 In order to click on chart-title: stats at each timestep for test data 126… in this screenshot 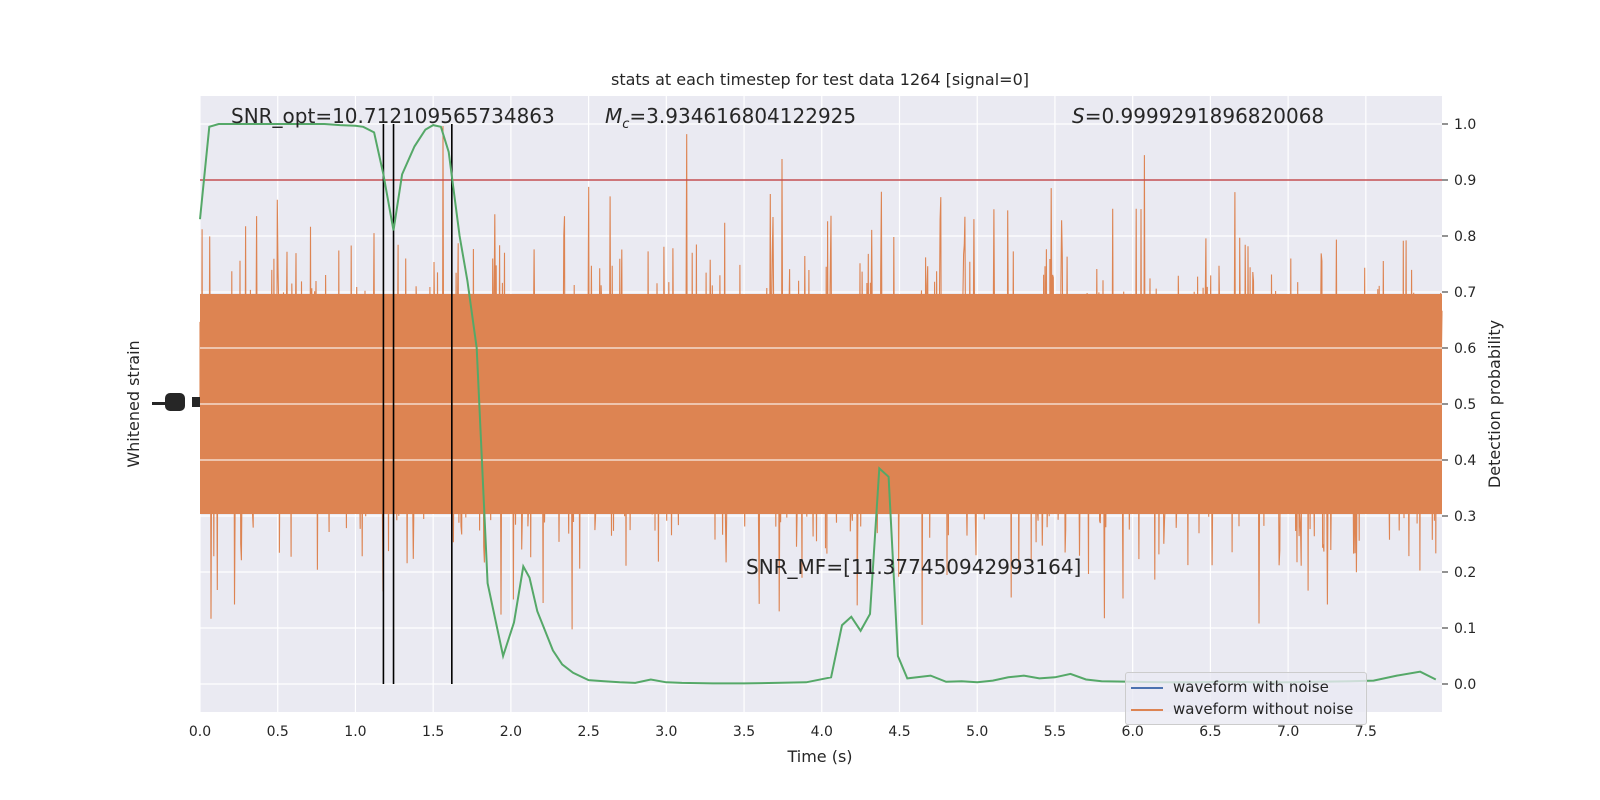, I will do `click(819, 79)`.